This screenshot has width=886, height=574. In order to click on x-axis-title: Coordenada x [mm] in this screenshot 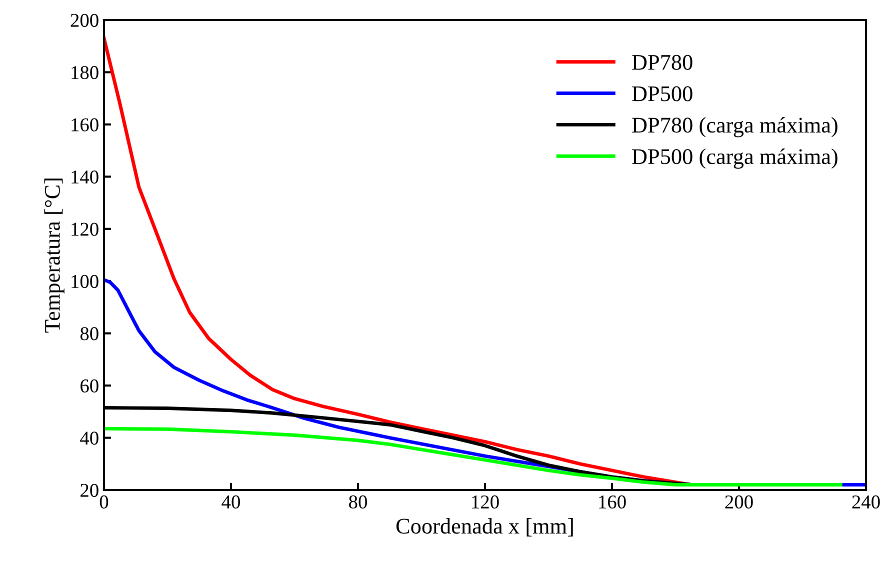, I will do `click(484, 527)`.